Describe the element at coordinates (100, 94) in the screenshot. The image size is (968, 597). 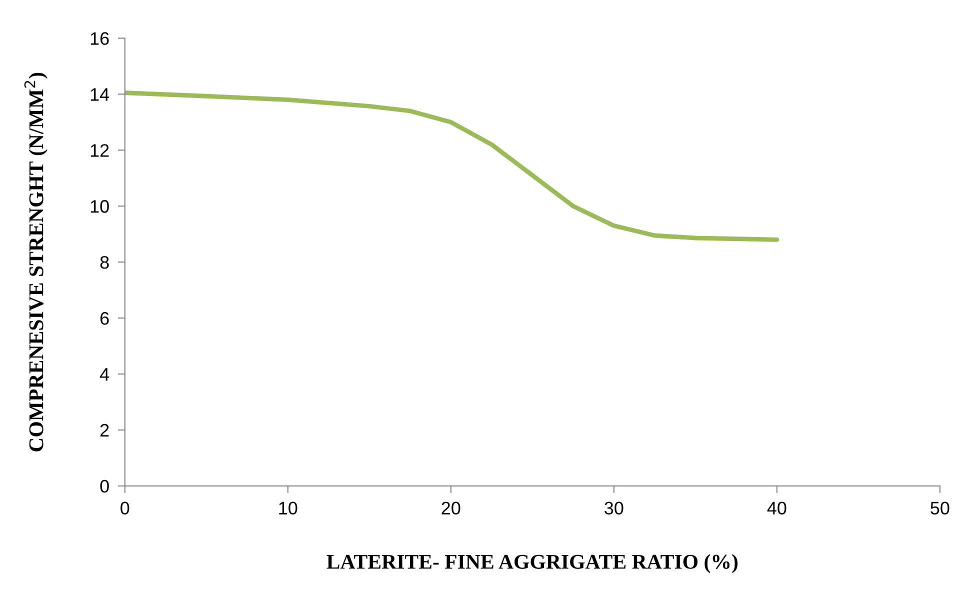
I see `y-tick-label: 14` at that location.